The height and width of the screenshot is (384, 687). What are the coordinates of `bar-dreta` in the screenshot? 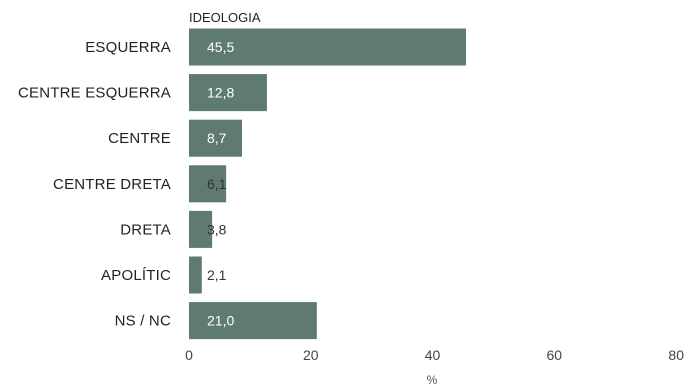 It's located at (201, 229).